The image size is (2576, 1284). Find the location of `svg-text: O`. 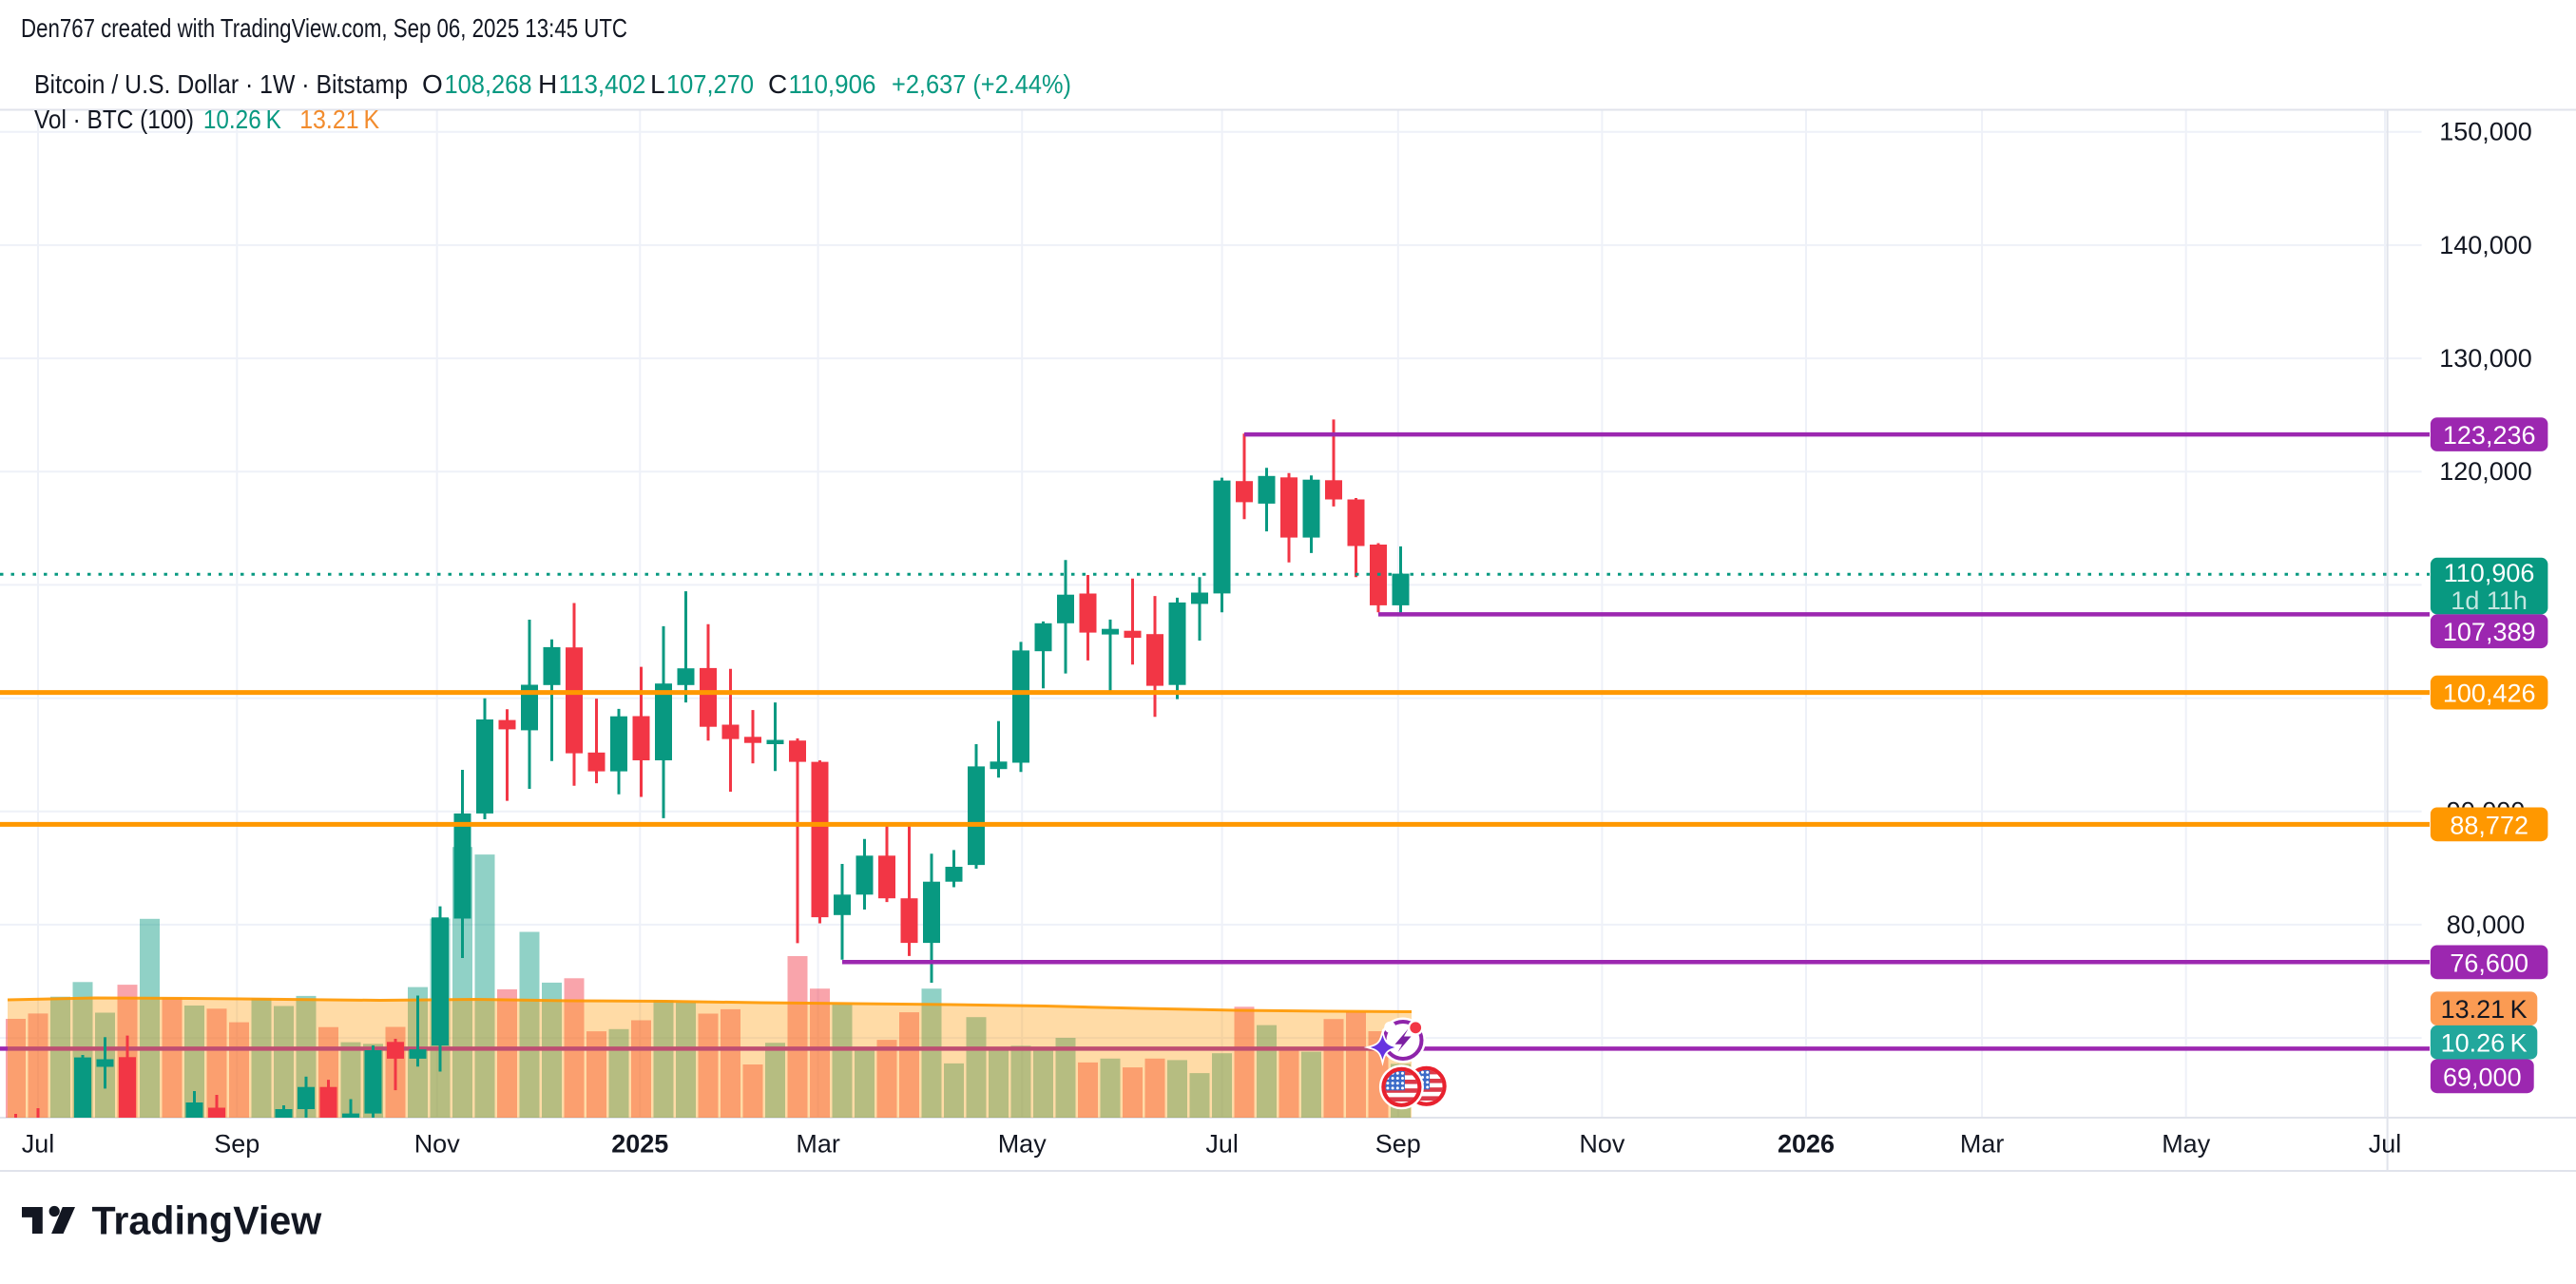

svg-text: O is located at coordinates (432, 84).